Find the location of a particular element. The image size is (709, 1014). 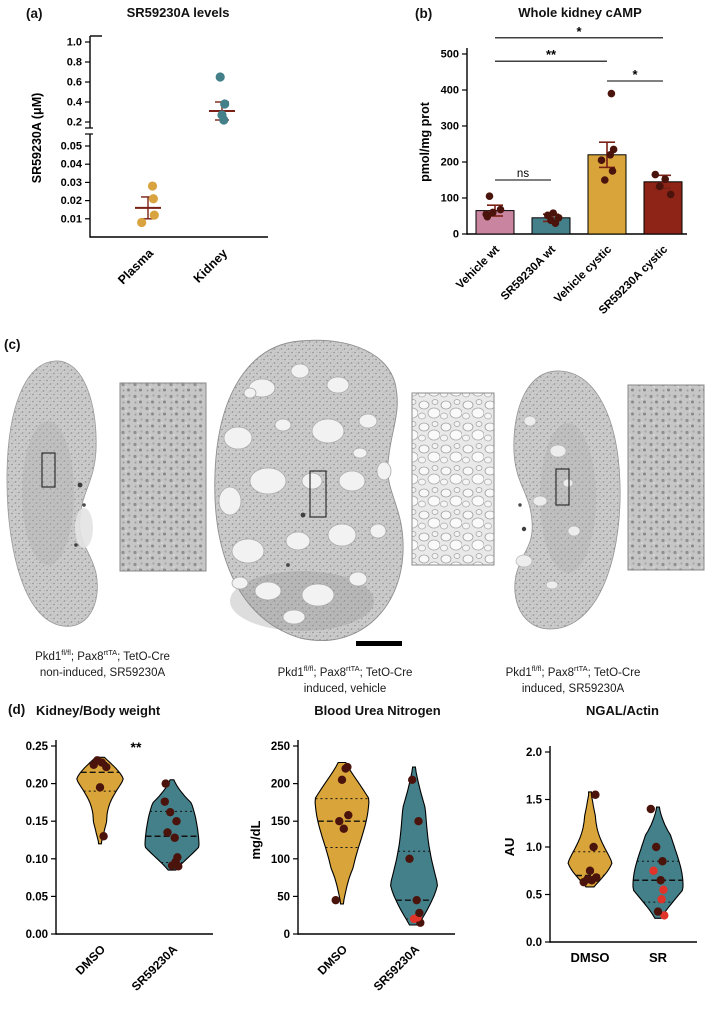

svg-text: ns is located at coordinates (523, 174).